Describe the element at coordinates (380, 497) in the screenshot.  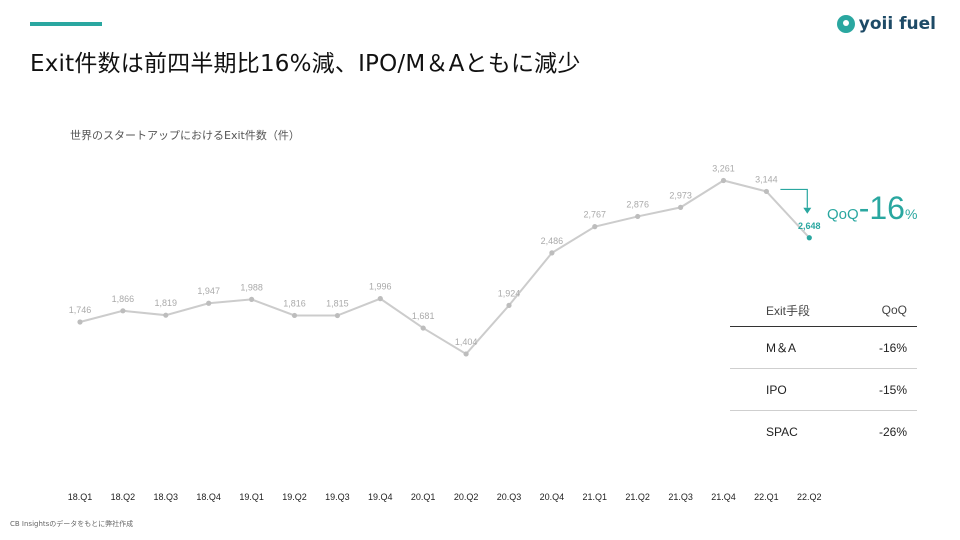
I see `x-tick-label: 19.Q4` at that location.